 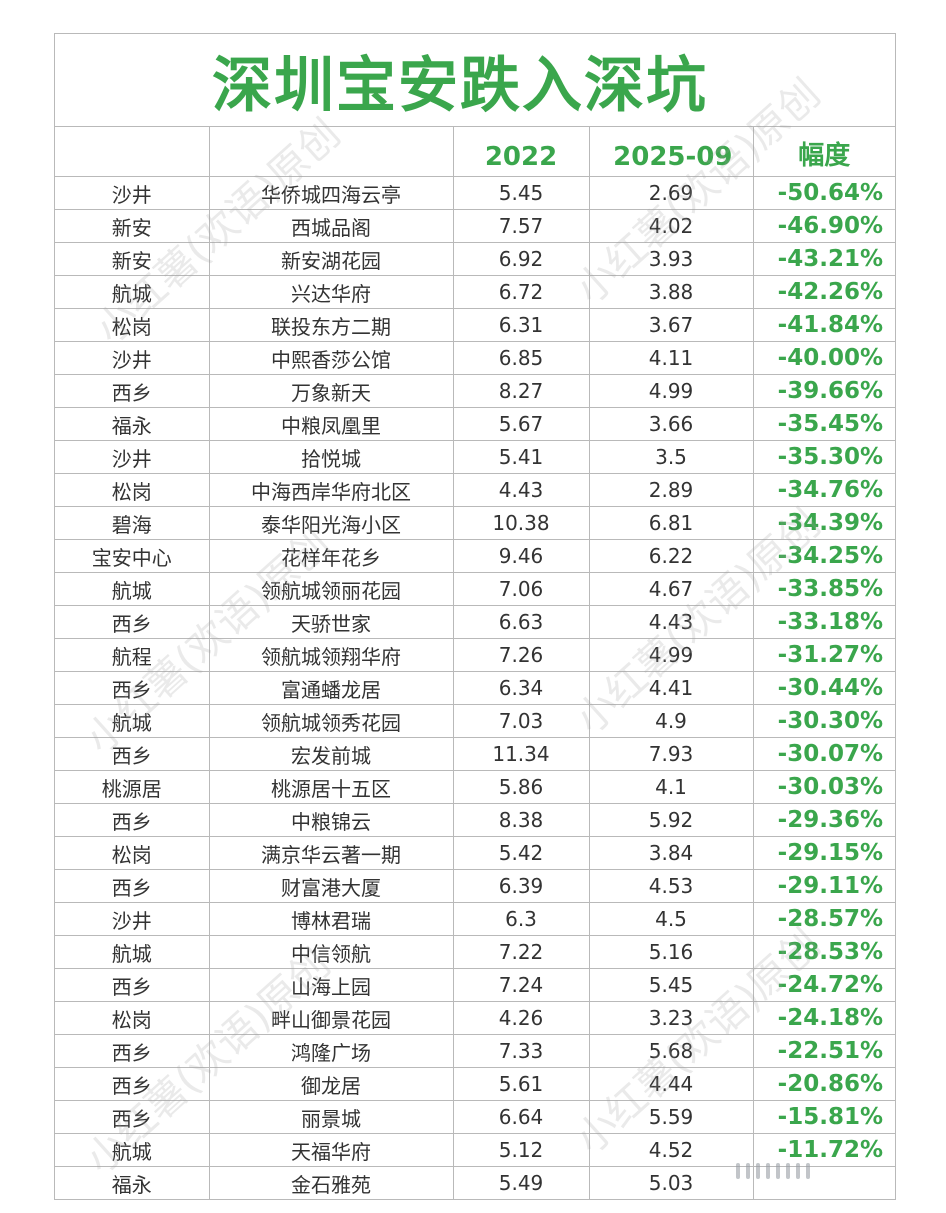 I want to click on cell-2022: 7.03, so click(x=521, y=721).